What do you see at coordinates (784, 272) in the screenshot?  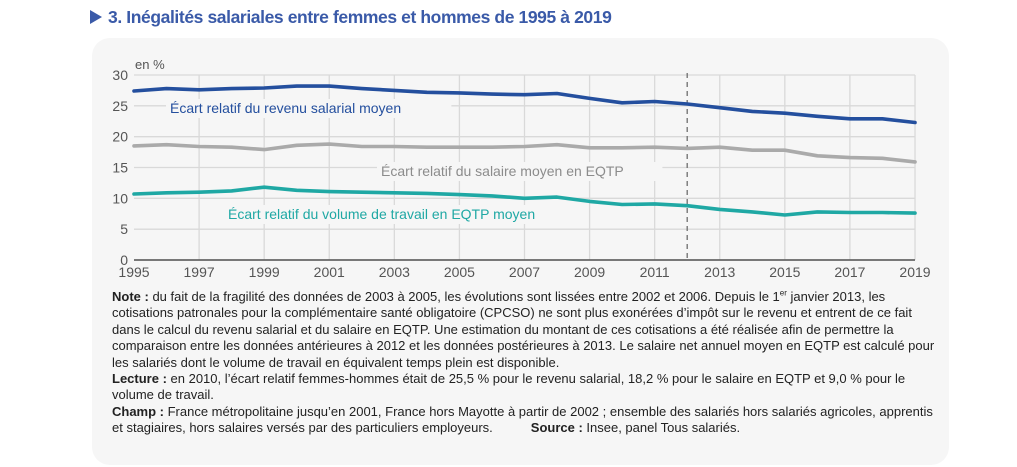 I see `x-tick-label: 2015` at bounding box center [784, 272].